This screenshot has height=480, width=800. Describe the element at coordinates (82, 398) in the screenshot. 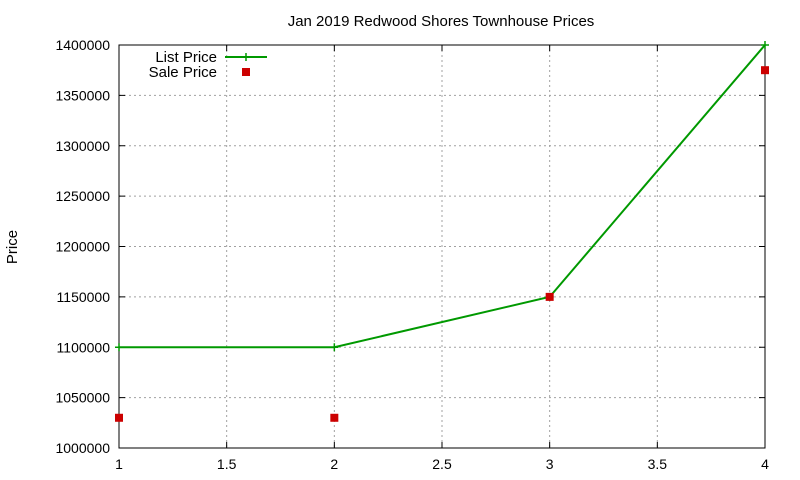

I see `y-tick-label: 1050000` at that location.